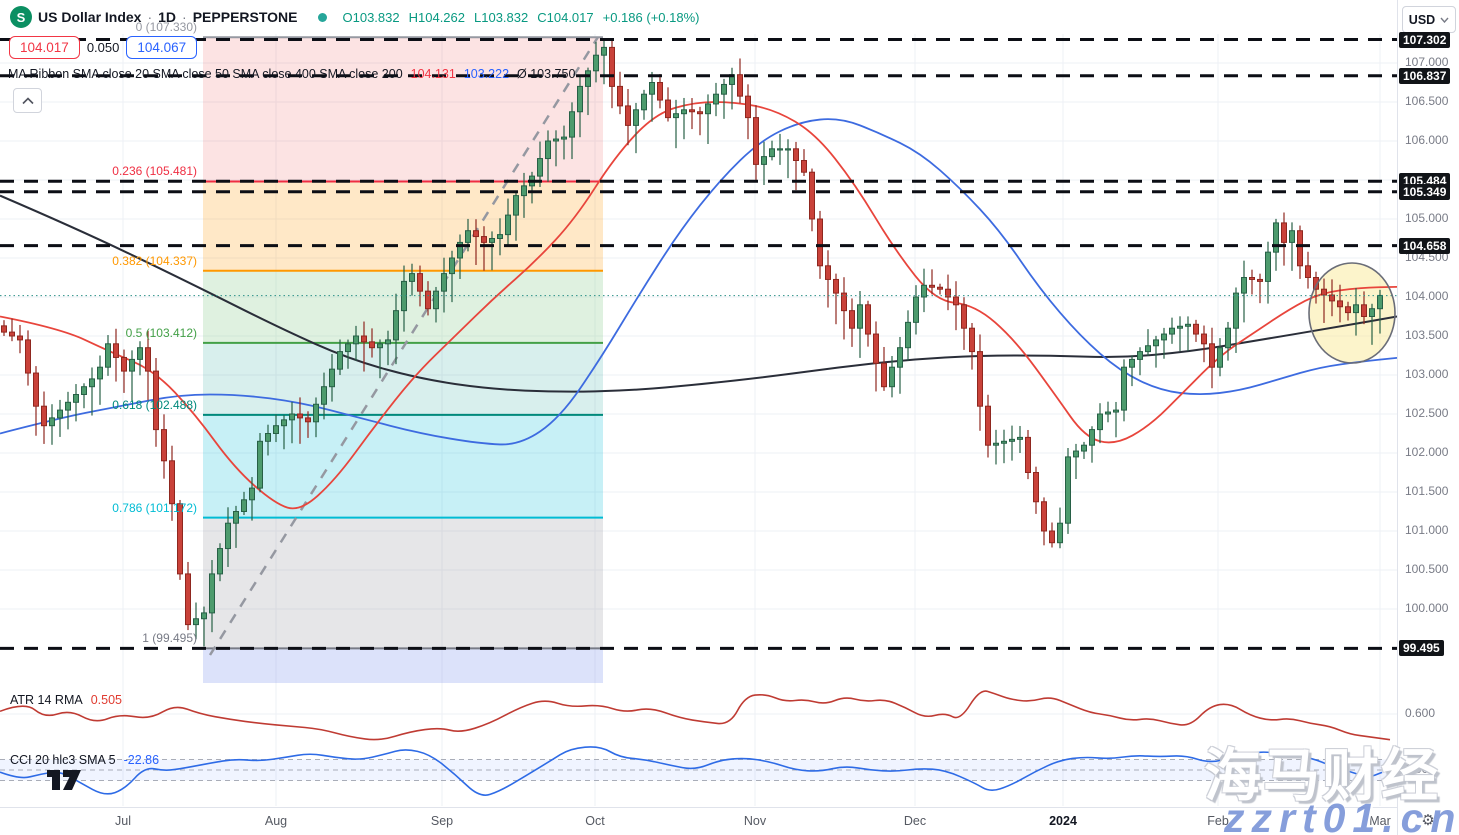  What do you see at coordinates (1427, 530) in the screenshot?
I see `price-axis-label: 101.000` at bounding box center [1427, 530].